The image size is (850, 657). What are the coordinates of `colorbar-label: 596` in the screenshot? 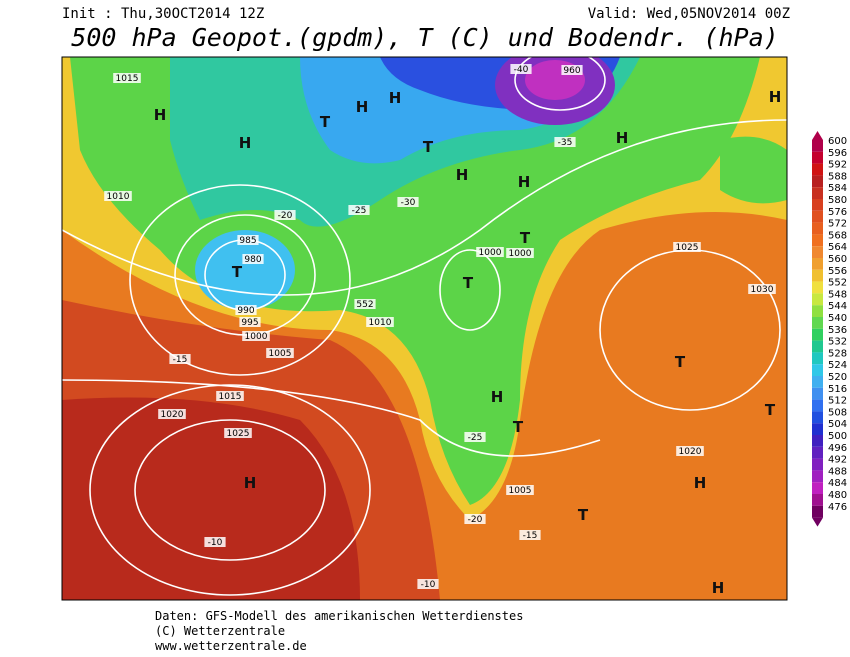 It's located at (837, 153).